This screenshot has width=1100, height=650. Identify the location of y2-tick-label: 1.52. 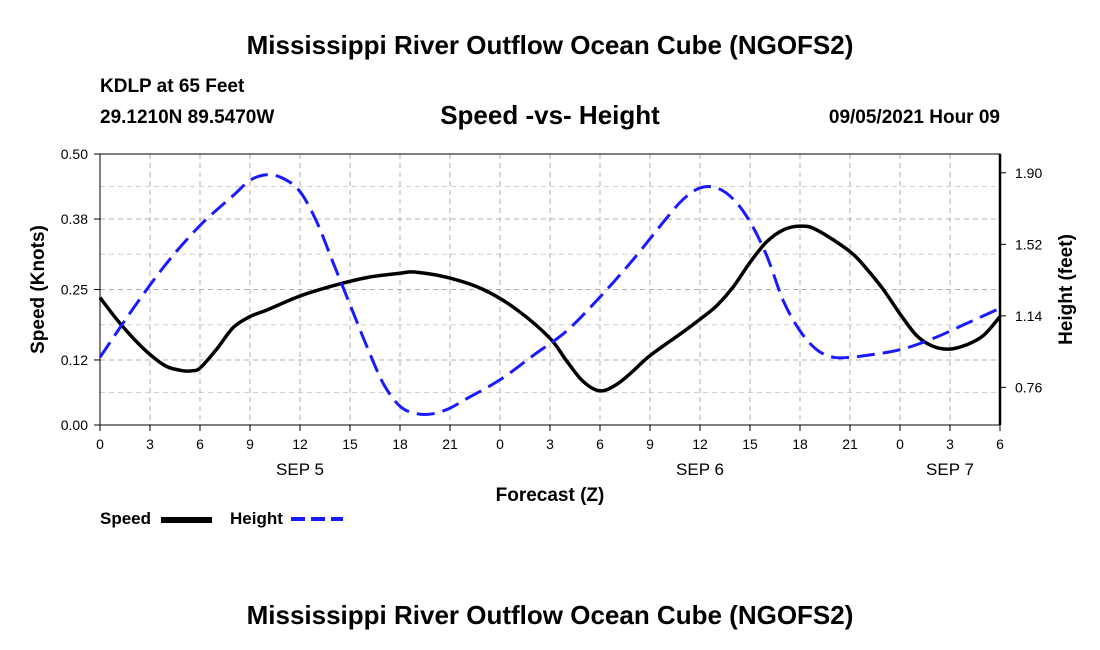
(1028, 244).